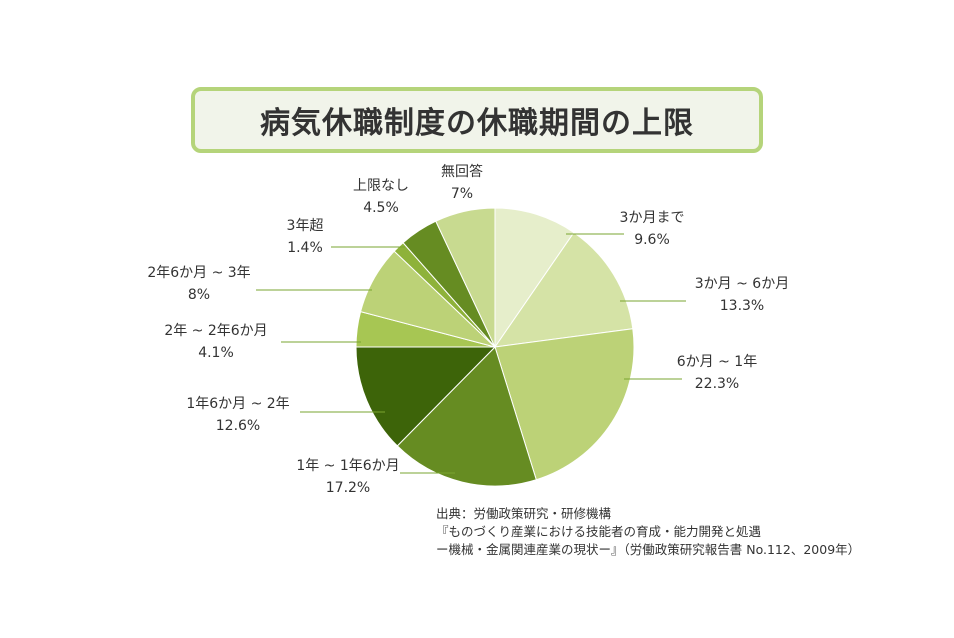  Describe the element at coordinates (305, 248) in the screenshot. I see `slice-value-label: 1.4%` at that location.